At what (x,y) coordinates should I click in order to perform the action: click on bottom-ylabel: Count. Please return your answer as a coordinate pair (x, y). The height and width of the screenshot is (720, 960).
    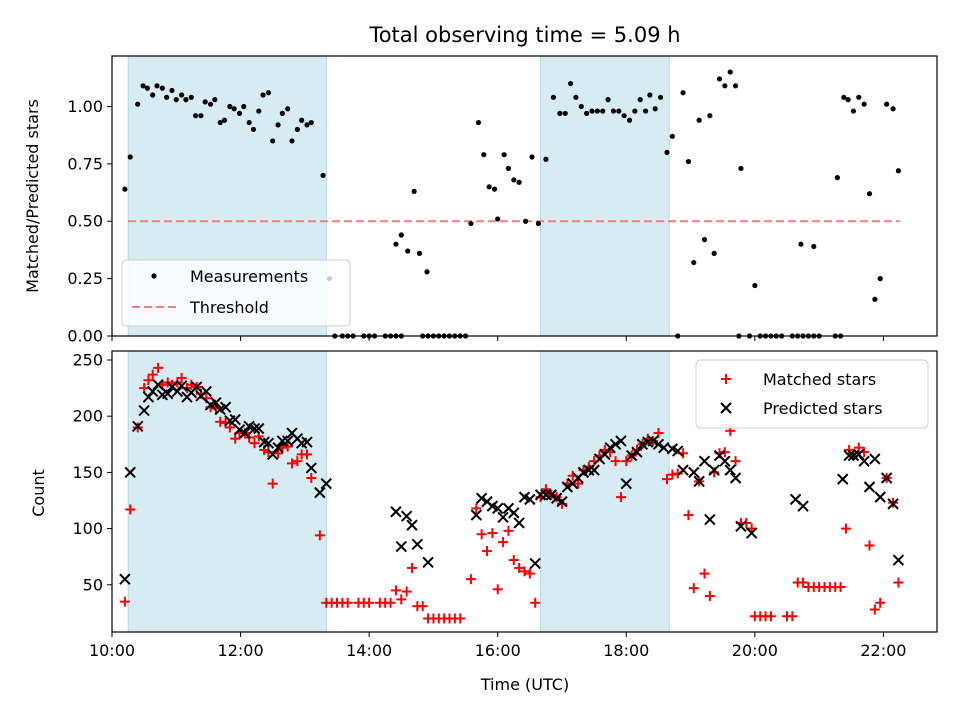
    Looking at the image, I should click on (38, 493).